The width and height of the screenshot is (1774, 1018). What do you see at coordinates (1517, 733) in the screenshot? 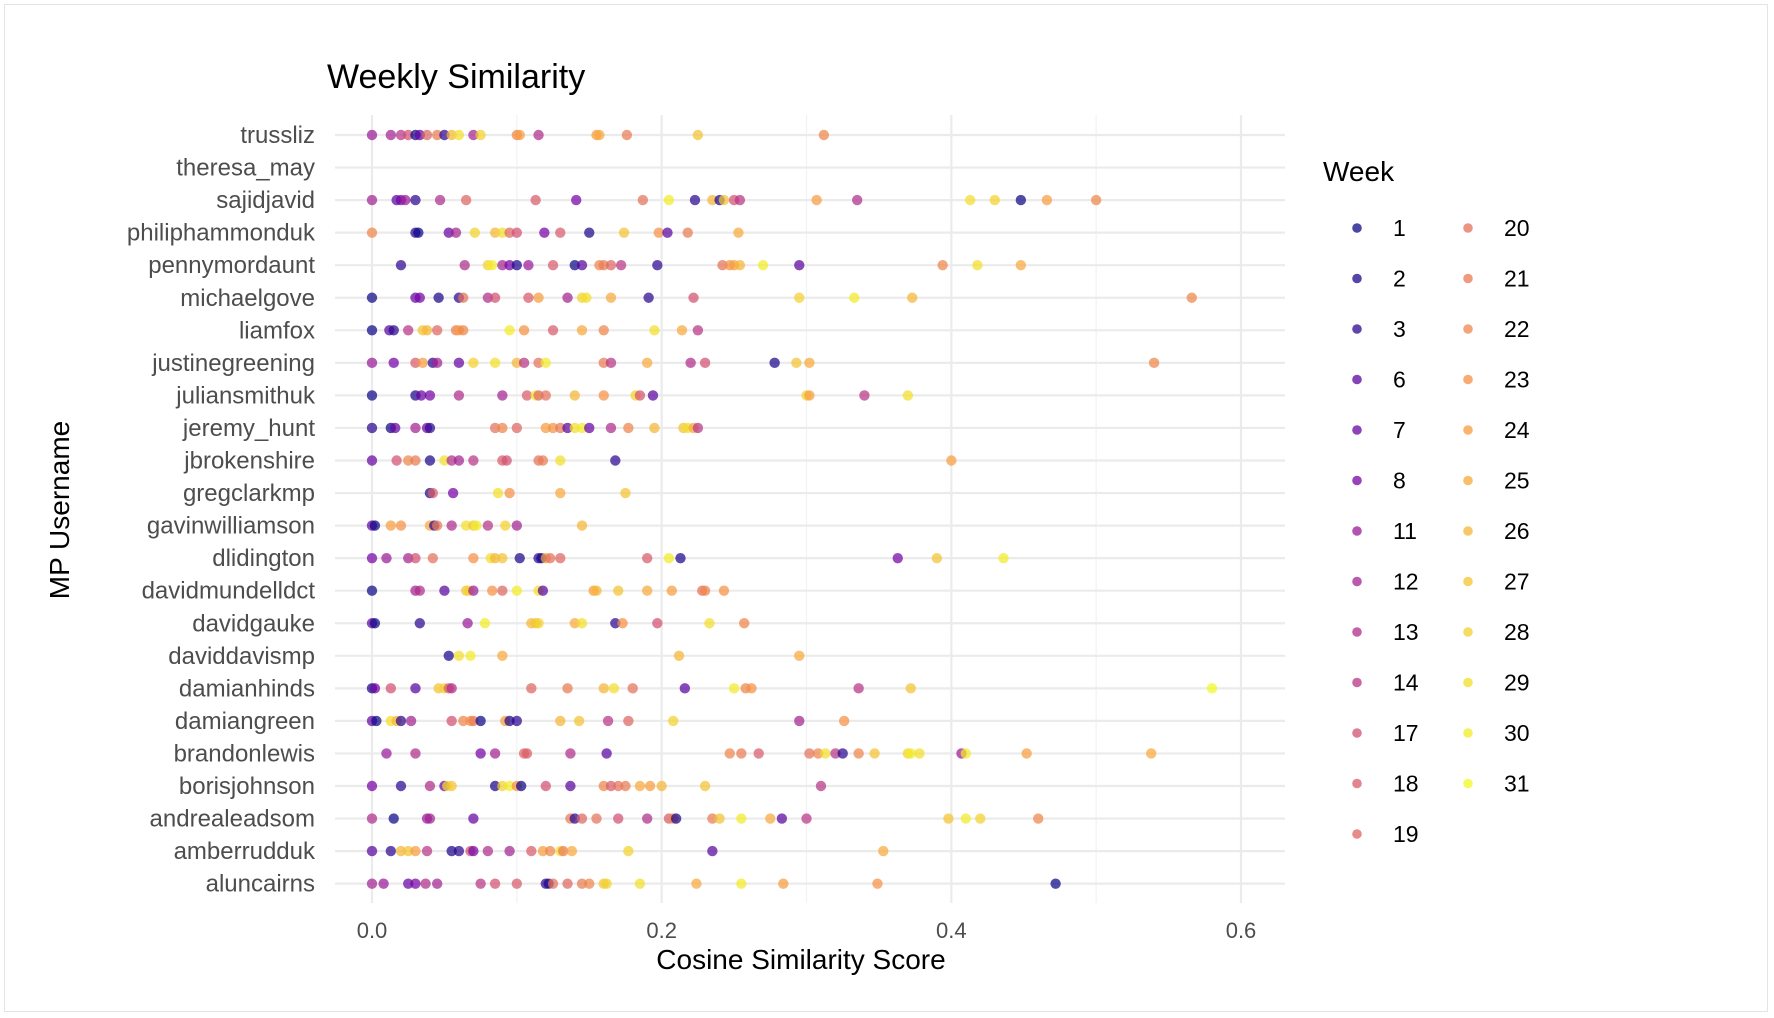
I see `legend-label: 30` at bounding box center [1517, 733].